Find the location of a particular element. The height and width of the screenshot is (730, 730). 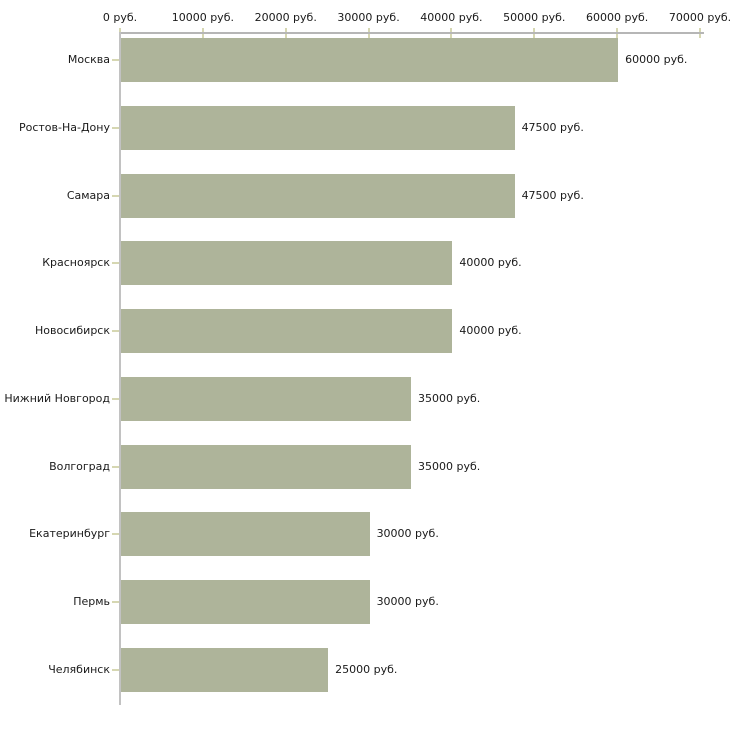

category-label: Пермь is located at coordinates (91, 601).